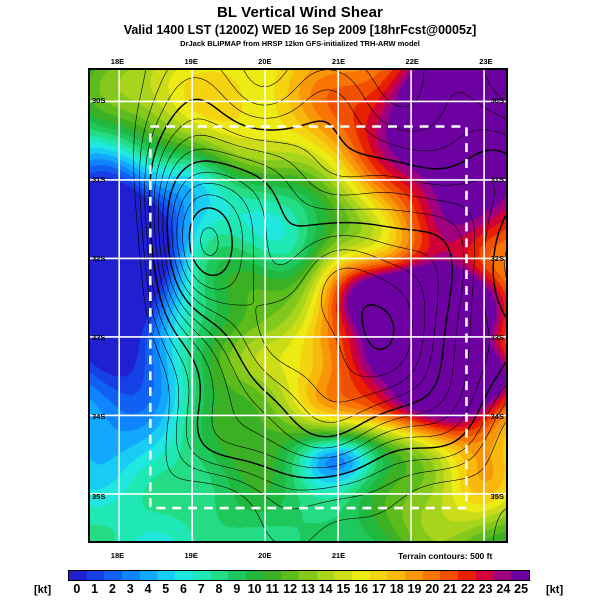 The width and height of the screenshot is (600, 600). What do you see at coordinates (445, 556) in the screenshot?
I see `terrain-contour-note: Terrain contours: 500 ft` at bounding box center [445, 556].